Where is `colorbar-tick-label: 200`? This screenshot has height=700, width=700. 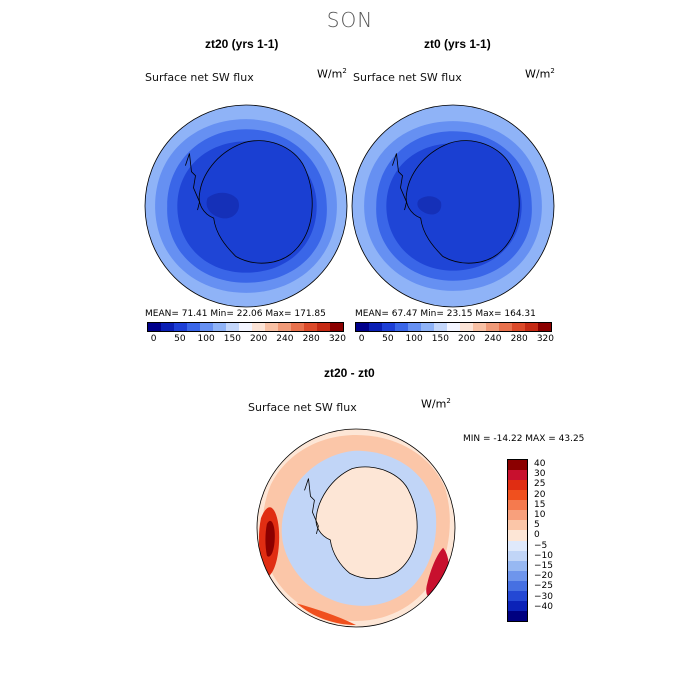 colorbar-tick-label: 200 is located at coordinates (467, 339).